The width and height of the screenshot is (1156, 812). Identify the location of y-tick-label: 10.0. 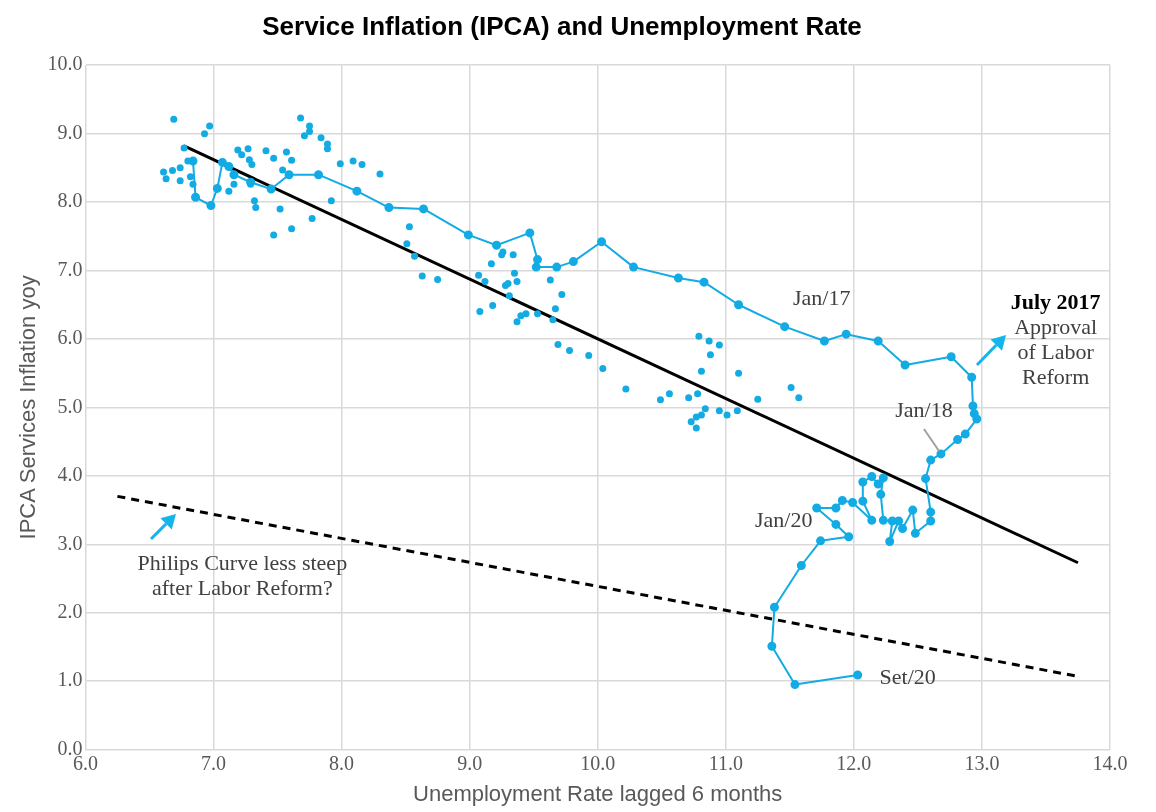
(65, 63).